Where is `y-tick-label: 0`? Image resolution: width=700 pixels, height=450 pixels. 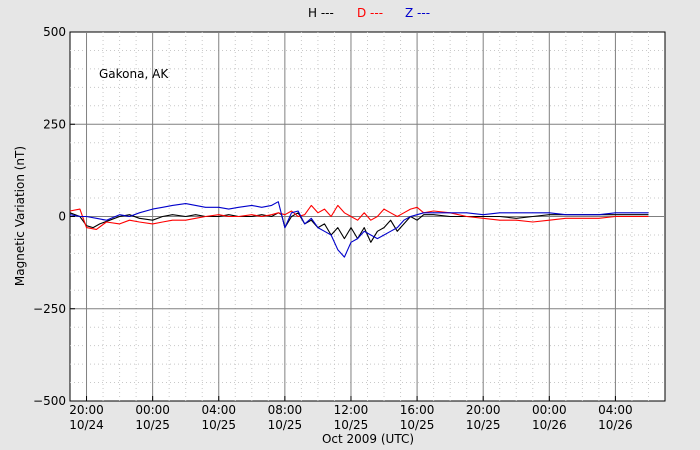 y-tick-label: 0 is located at coordinates (62, 217).